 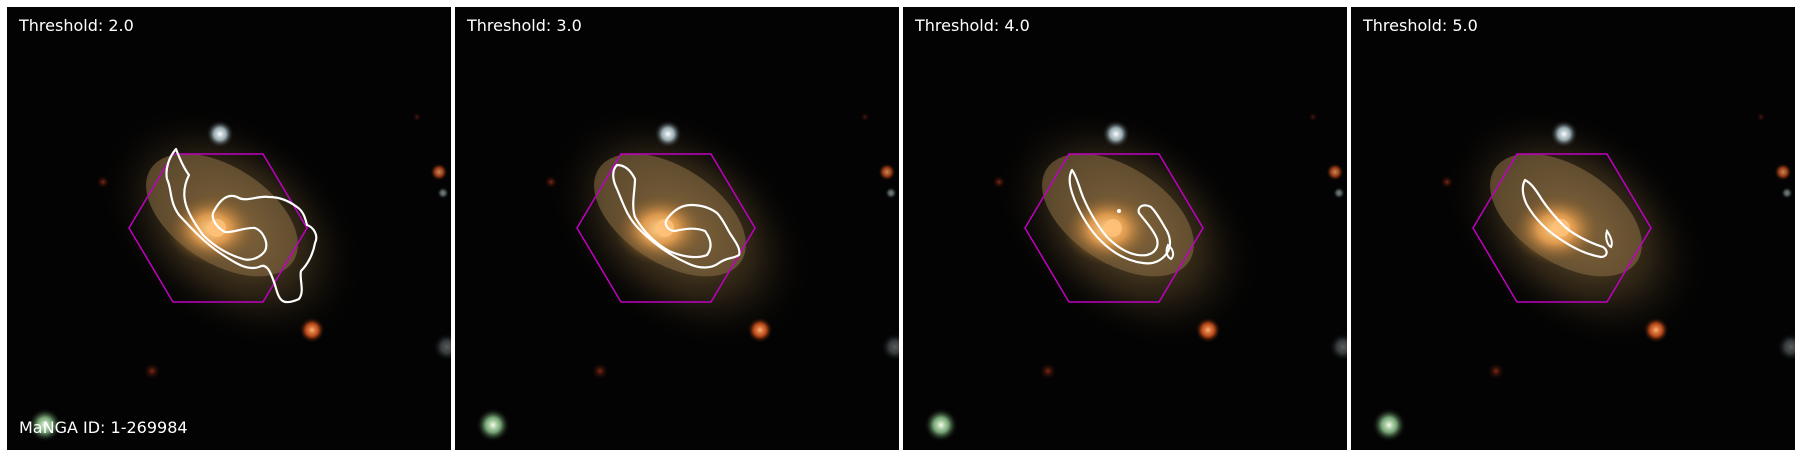 I want to click on manga-id-label: MaNGA ID: 1-269984, so click(x=103, y=427).